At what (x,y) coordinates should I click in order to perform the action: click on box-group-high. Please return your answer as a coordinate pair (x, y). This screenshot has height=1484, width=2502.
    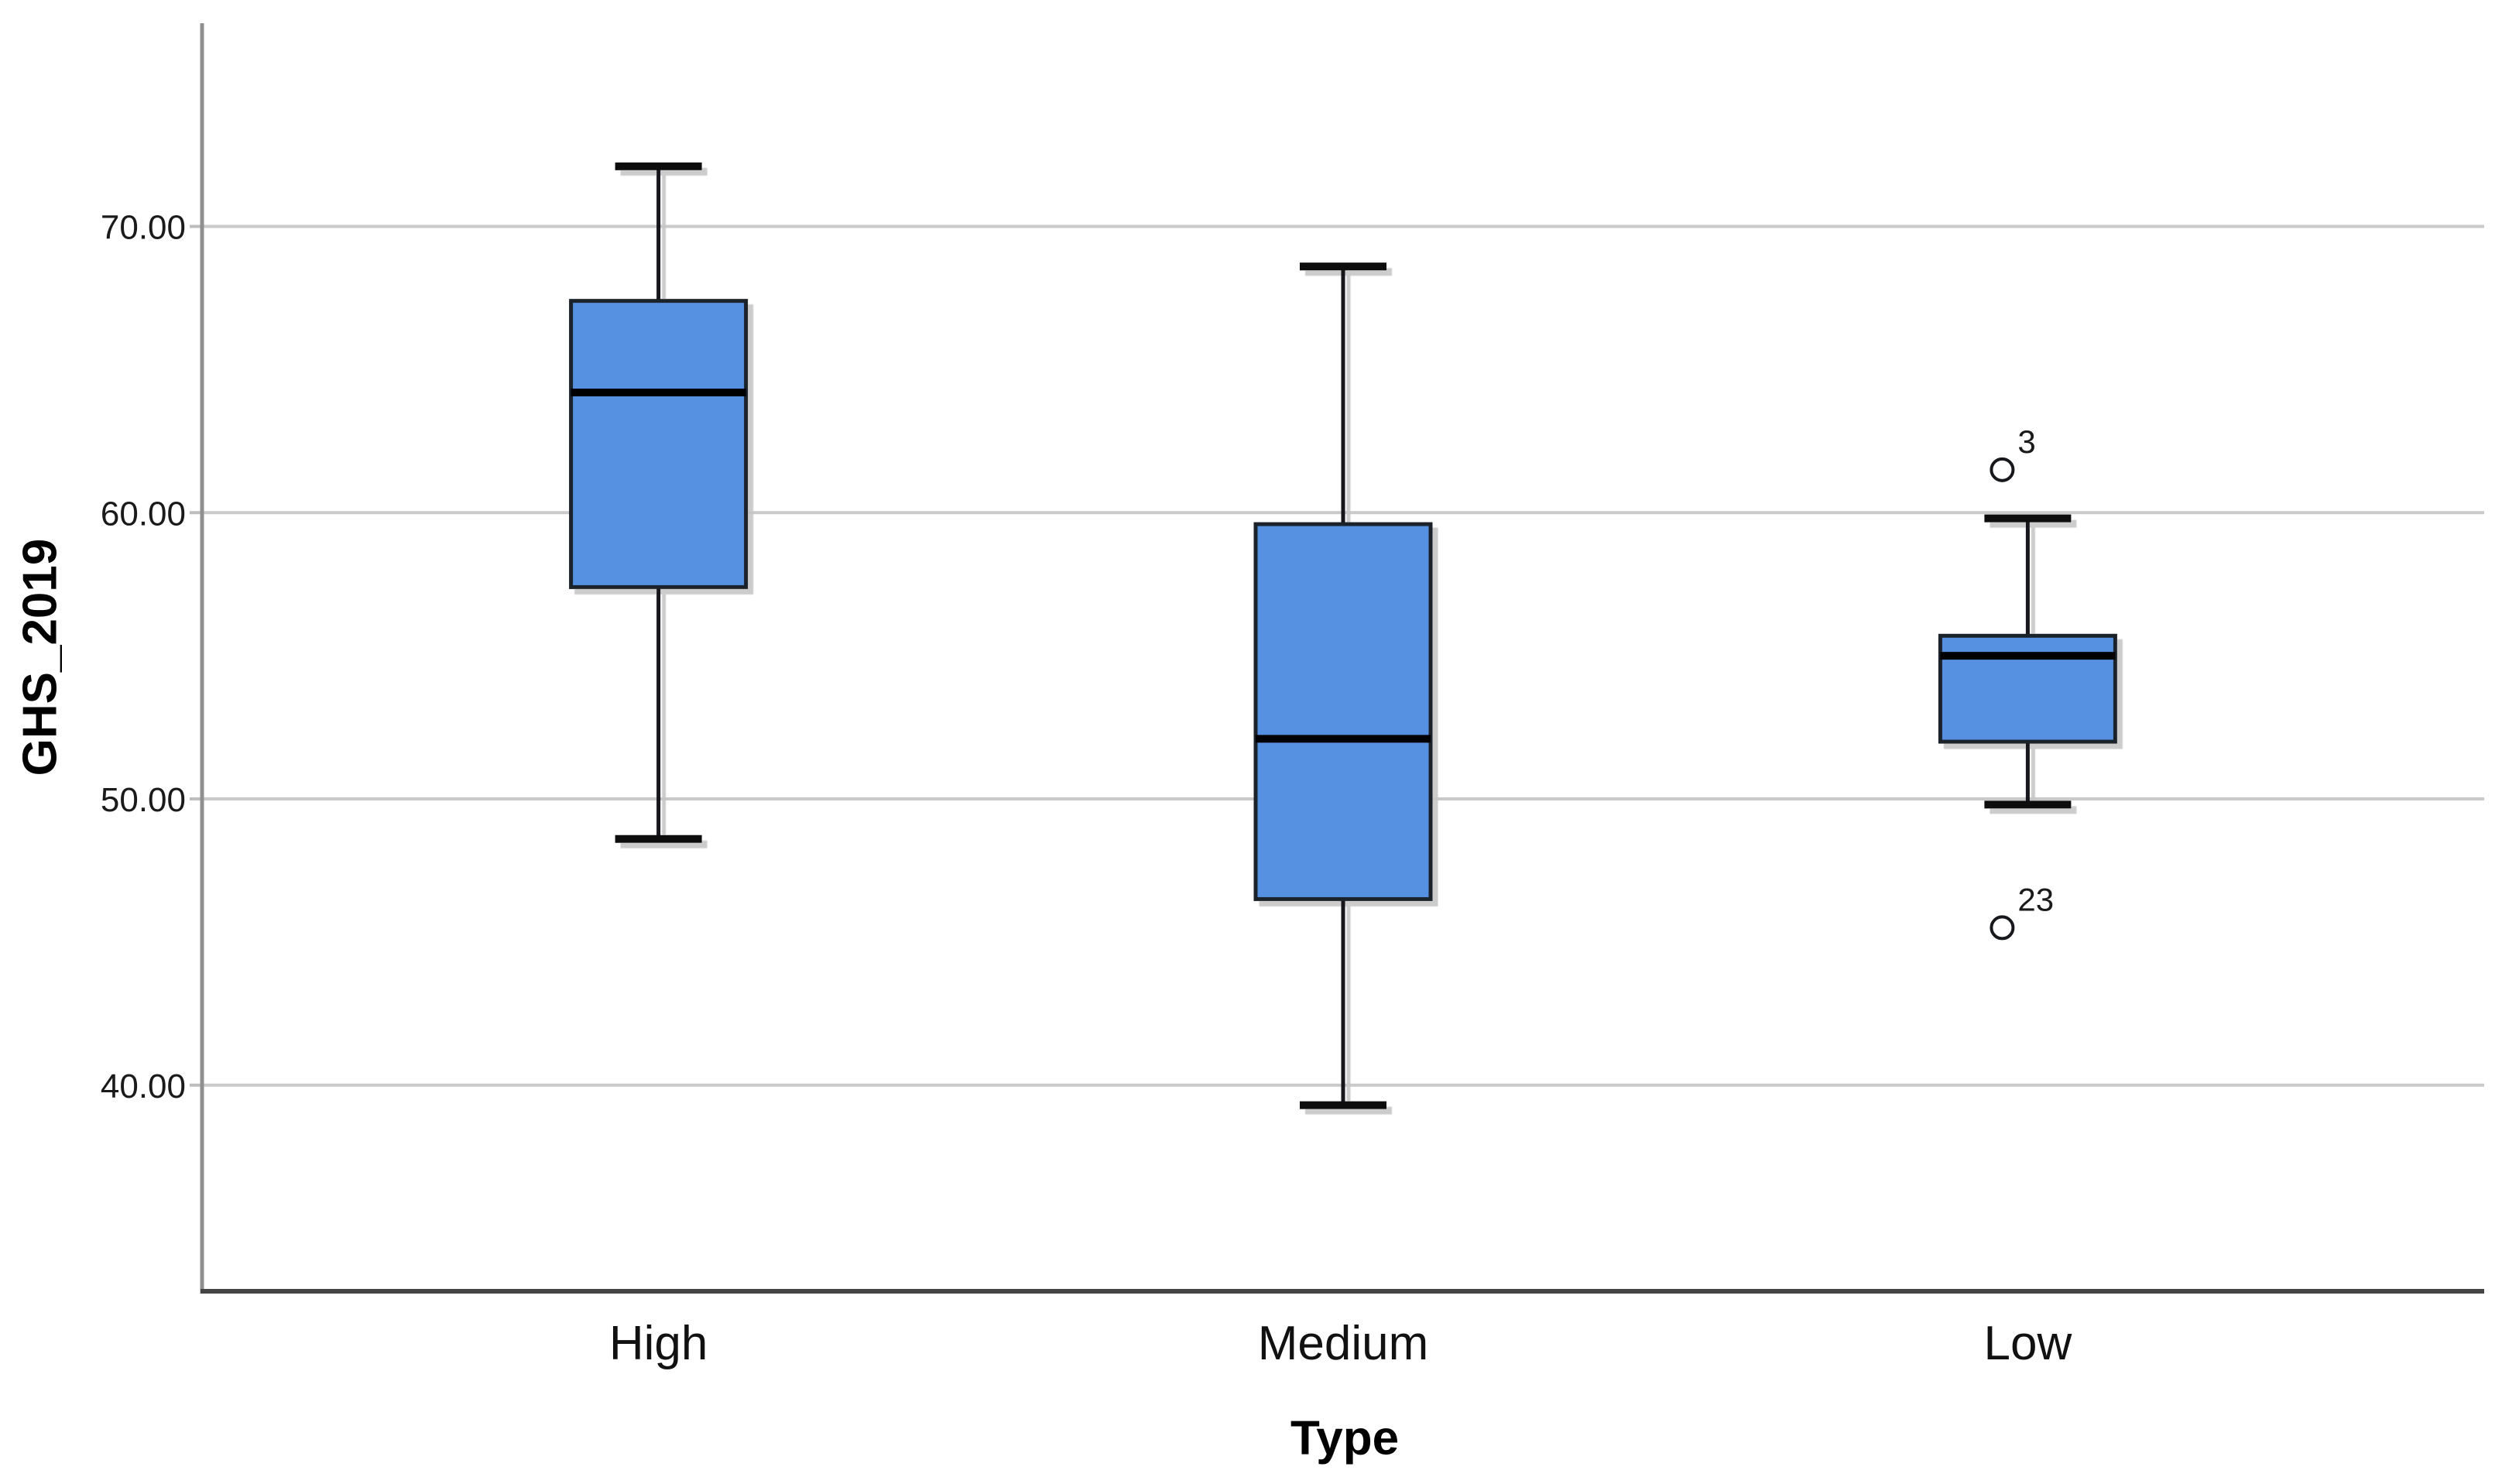
    Looking at the image, I should click on (659, 502).